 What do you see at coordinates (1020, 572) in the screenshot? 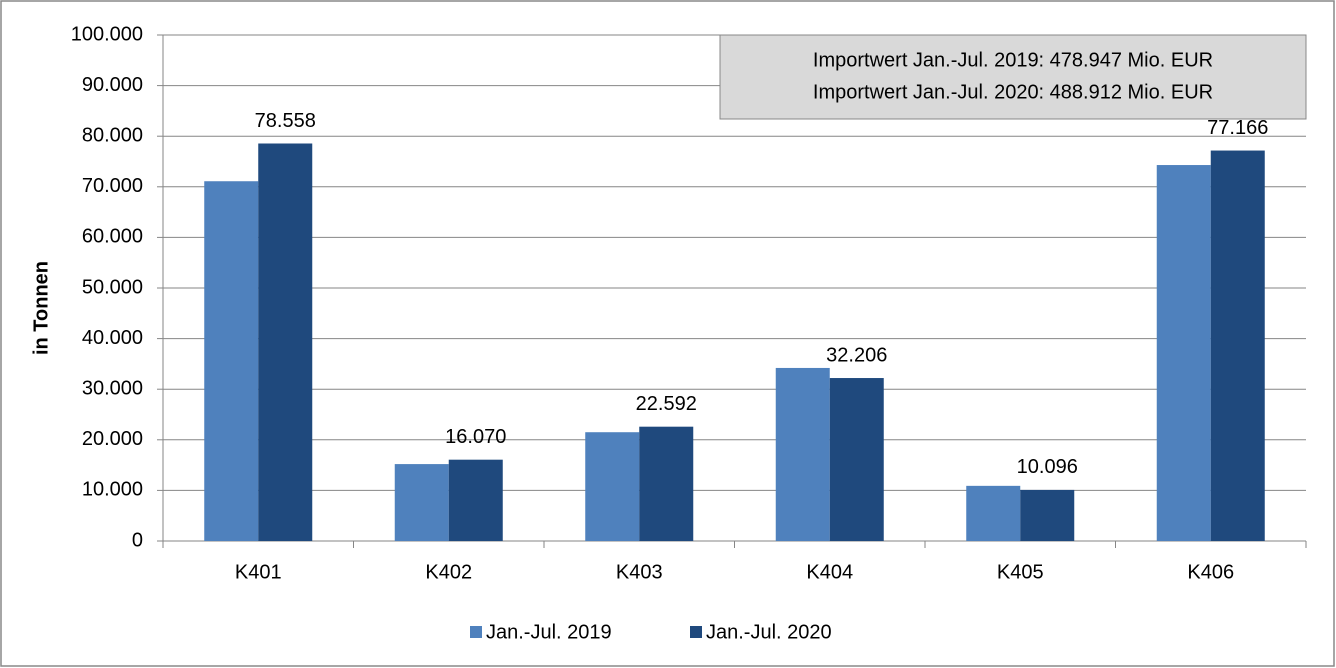
I see `x-tick-label: K405` at bounding box center [1020, 572].